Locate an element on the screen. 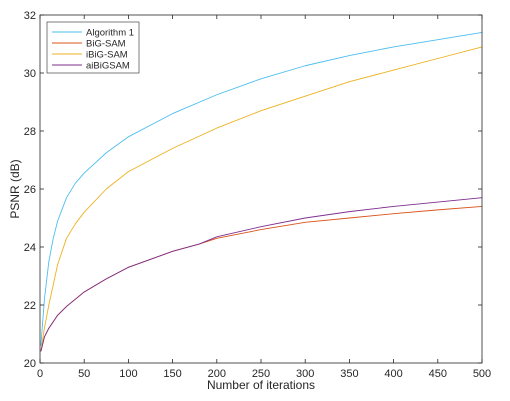  x-tick-label: 0 is located at coordinates (40, 374).